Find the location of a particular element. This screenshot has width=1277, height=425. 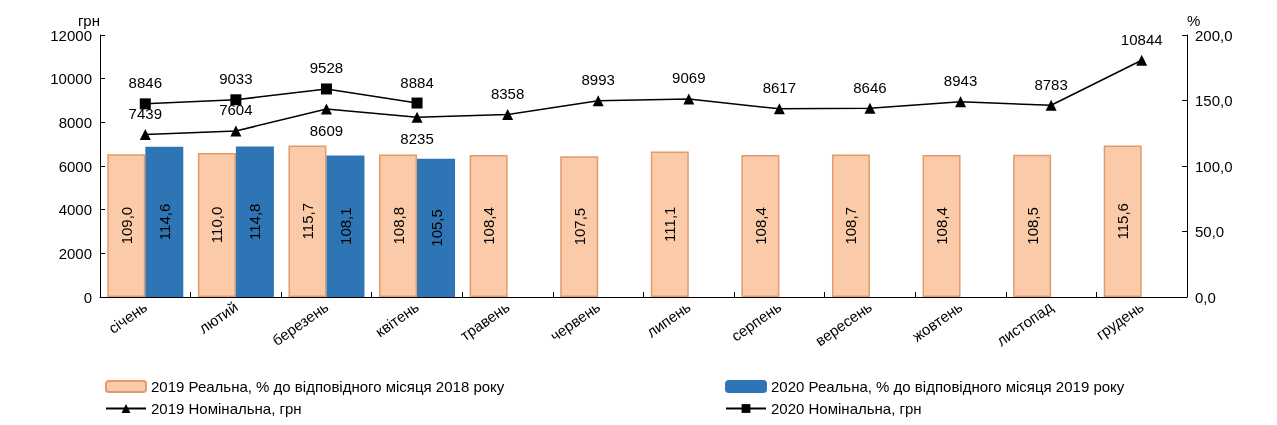

data-label: 114,8 is located at coordinates (255, 222).